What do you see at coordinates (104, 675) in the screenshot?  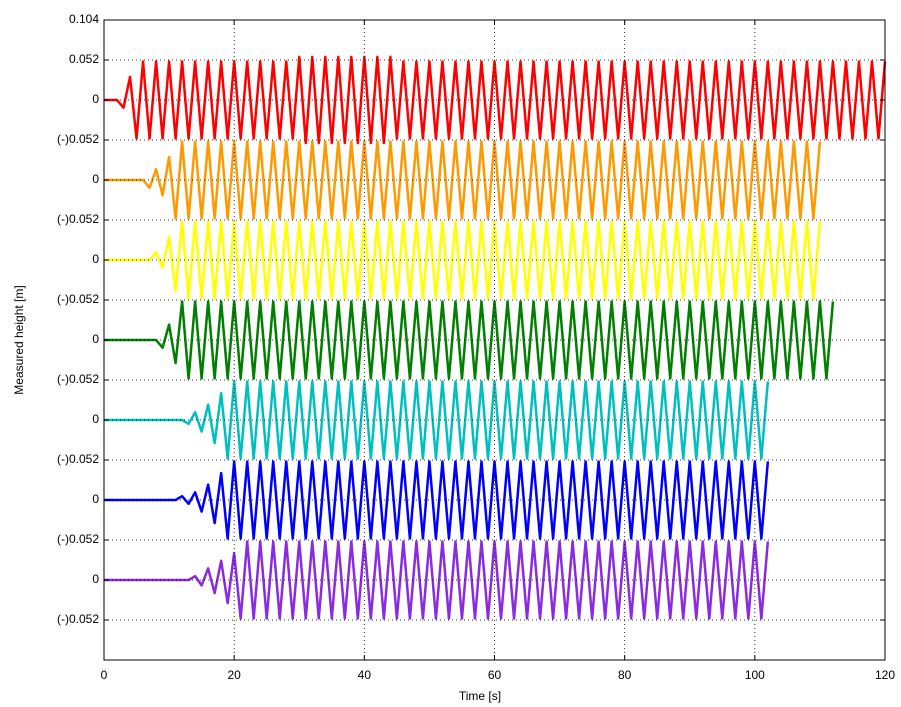 I see `x-tick-label: 0` at bounding box center [104, 675].